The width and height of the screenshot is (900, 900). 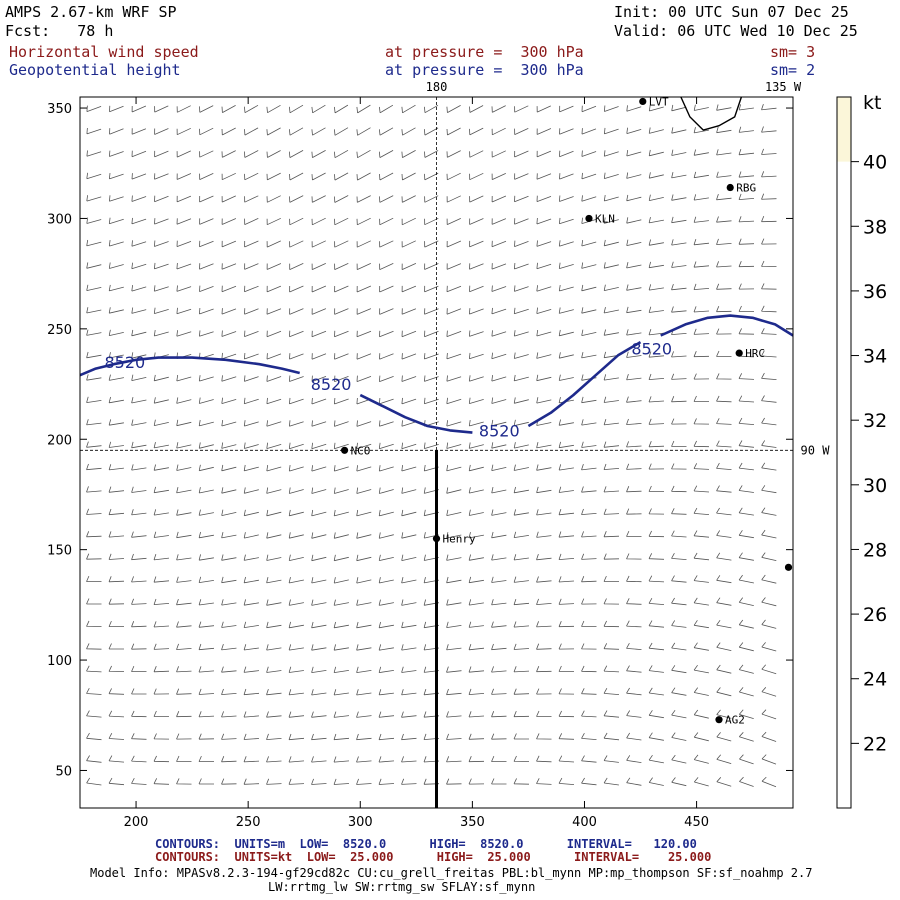 What do you see at coordinates (437, 87) in the screenshot?
I see `meridian-180-label: 180` at bounding box center [437, 87].